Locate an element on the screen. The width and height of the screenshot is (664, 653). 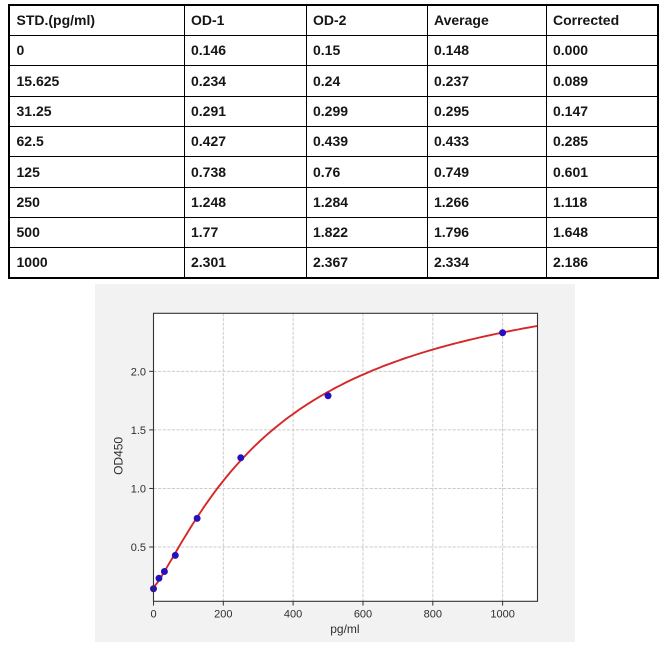
svg-text: 600 is located at coordinates (363, 614).